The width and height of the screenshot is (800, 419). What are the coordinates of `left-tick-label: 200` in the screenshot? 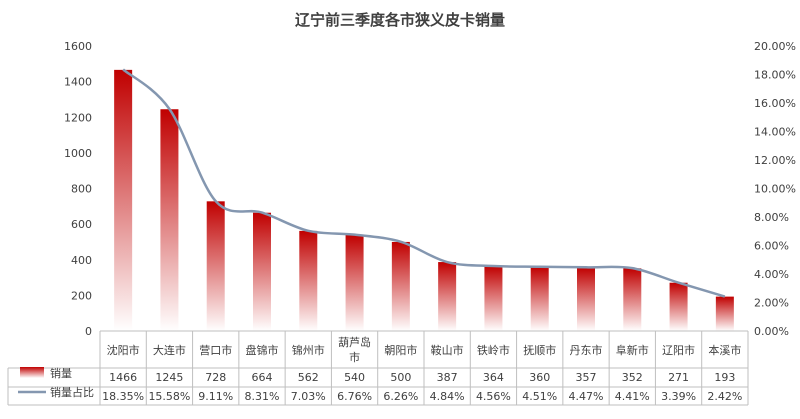 It's located at (81, 295).